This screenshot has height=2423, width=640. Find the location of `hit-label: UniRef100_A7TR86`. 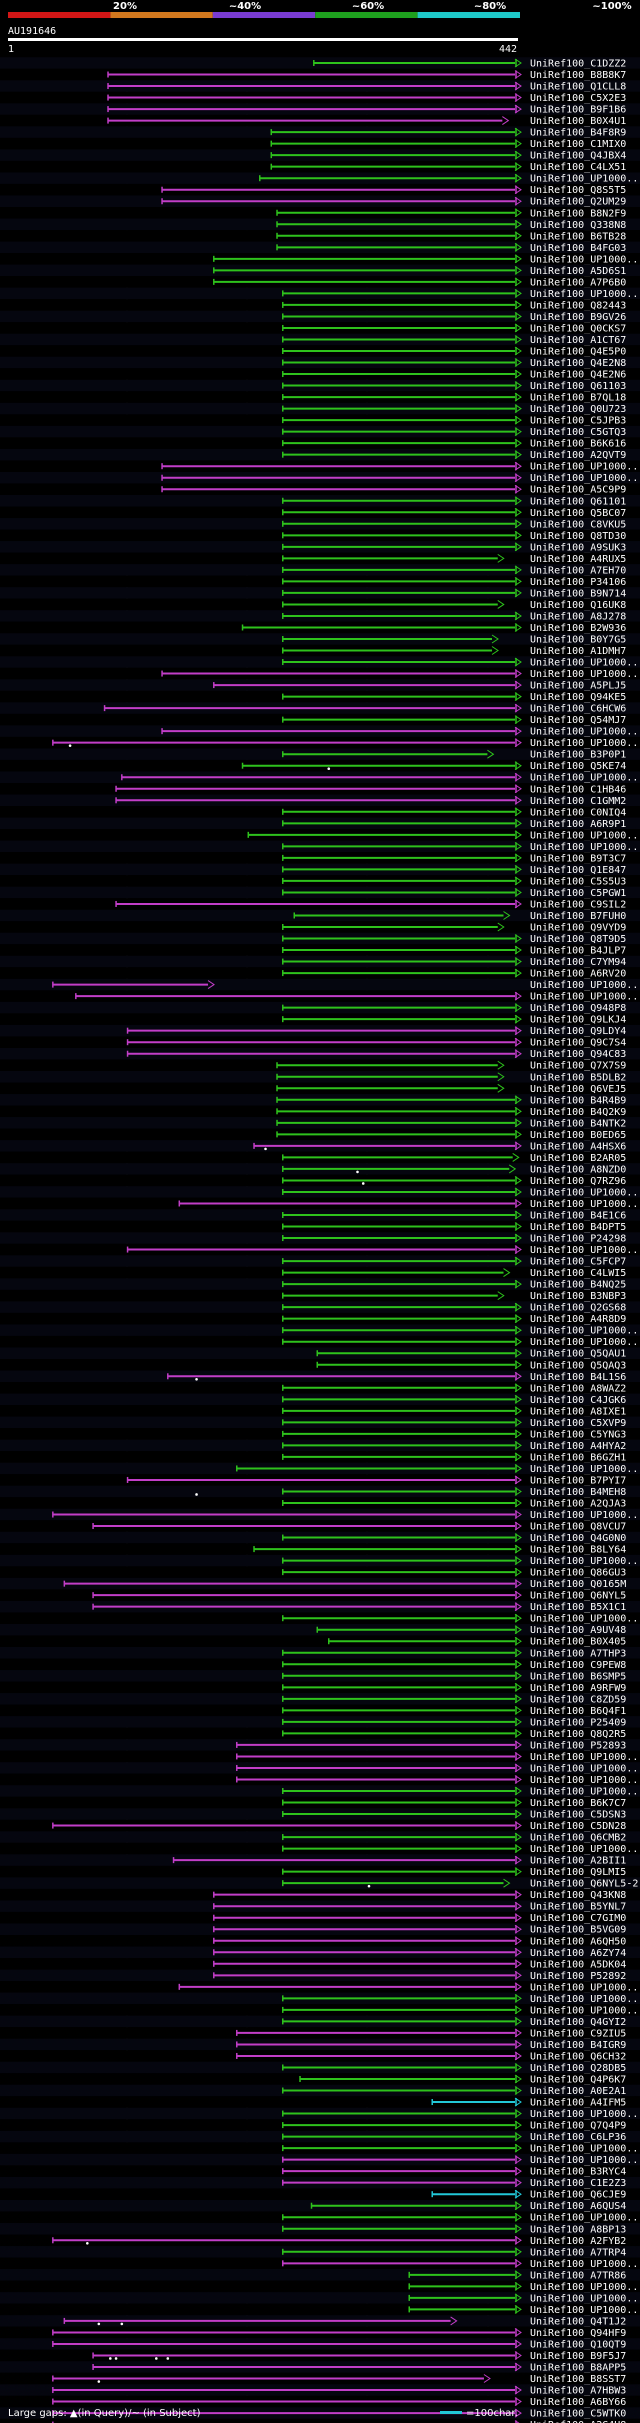

hit-label: UniRef100_A7TR86 is located at coordinates (578, 2275).